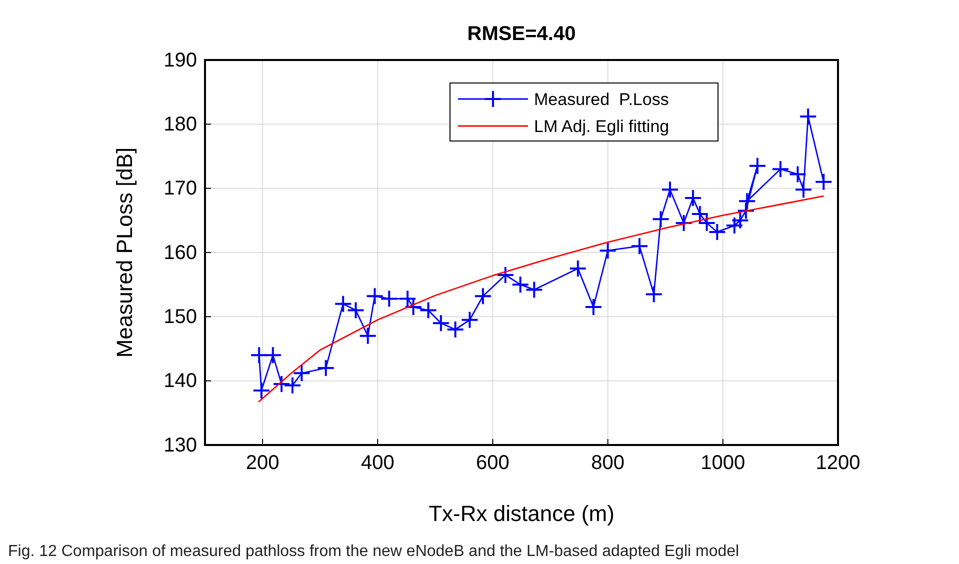 This screenshot has width=959, height=564. Describe the element at coordinates (180, 60) in the screenshot. I see `y-tick-label: 190` at that location.